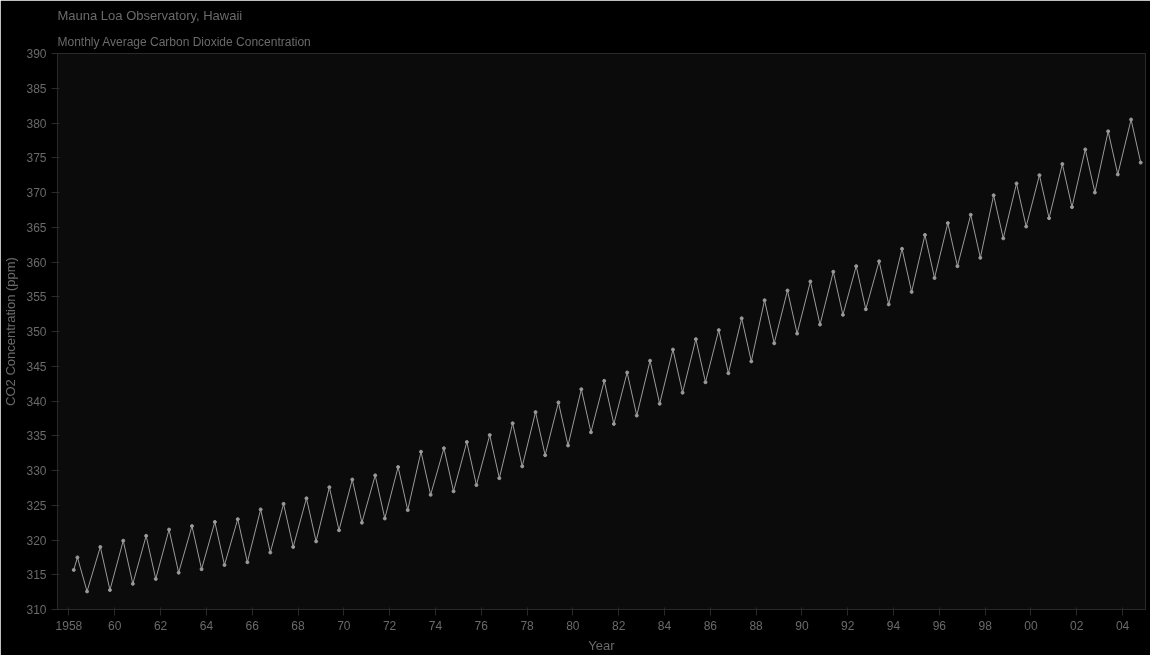 The width and height of the screenshot is (1155, 664). What do you see at coordinates (36, 540) in the screenshot?
I see `y-tick-label: 320` at bounding box center [36, 540].